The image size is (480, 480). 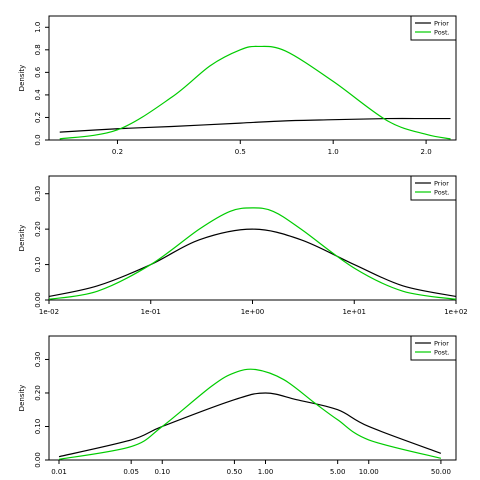 I want to click on y-tick-label: 1.0, so click(x=38, y=27).